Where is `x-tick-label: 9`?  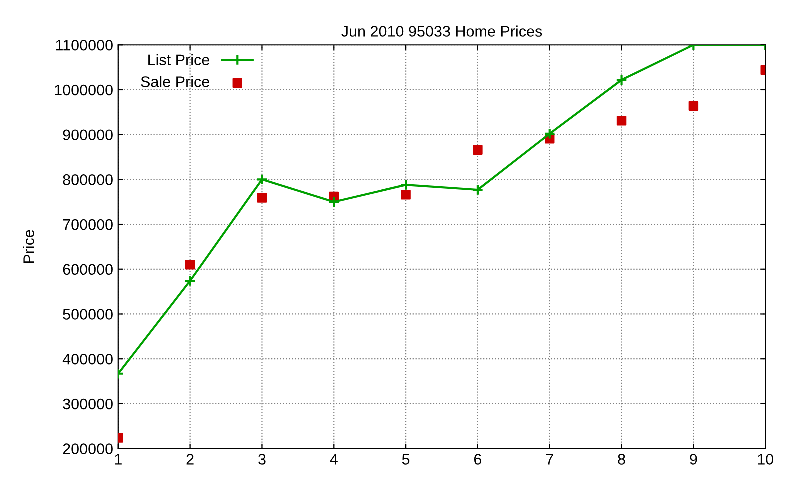 x-tick-label: 9 is located at coordinates (694, 459).